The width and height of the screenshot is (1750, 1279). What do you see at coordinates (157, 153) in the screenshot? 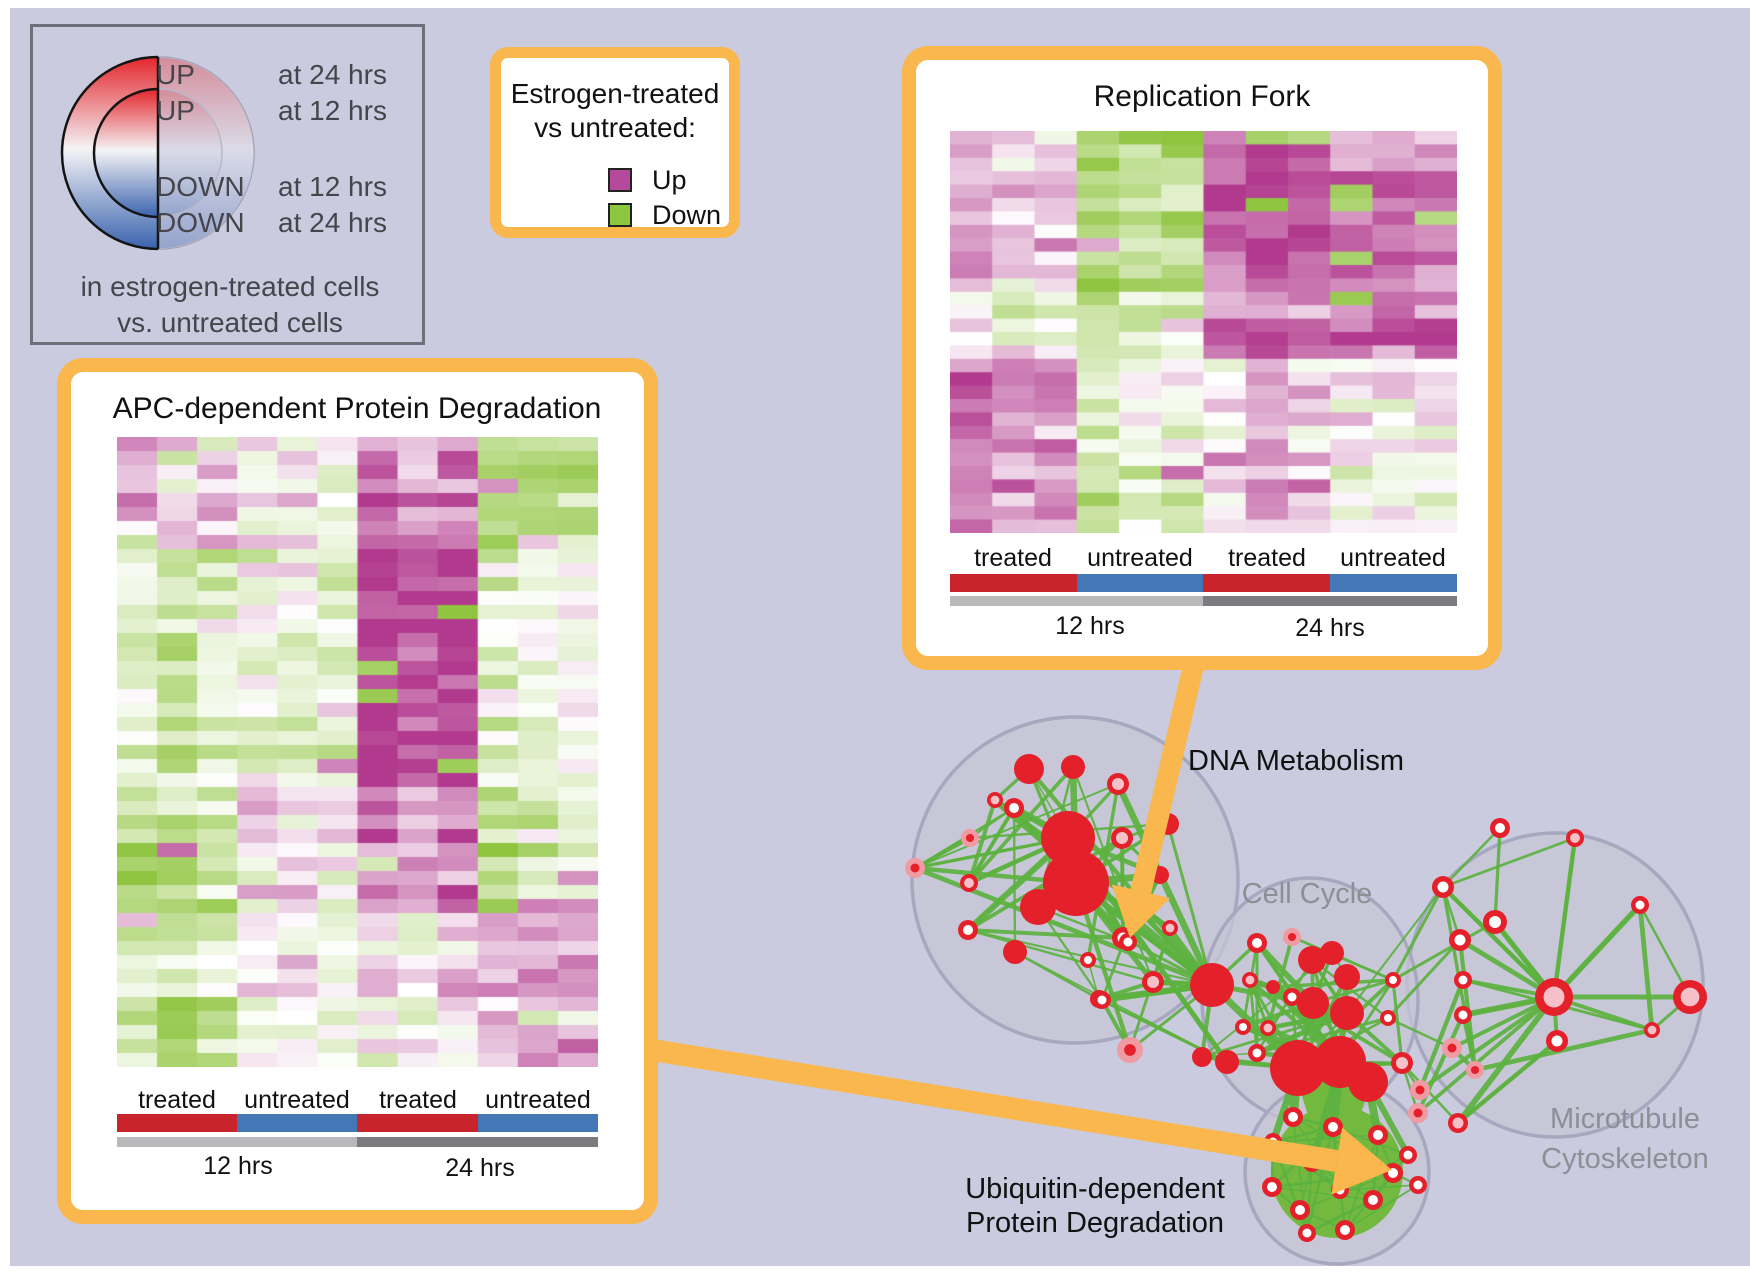
I see `up-down-gradient-donut-icon` at bounding box center [157, 153].